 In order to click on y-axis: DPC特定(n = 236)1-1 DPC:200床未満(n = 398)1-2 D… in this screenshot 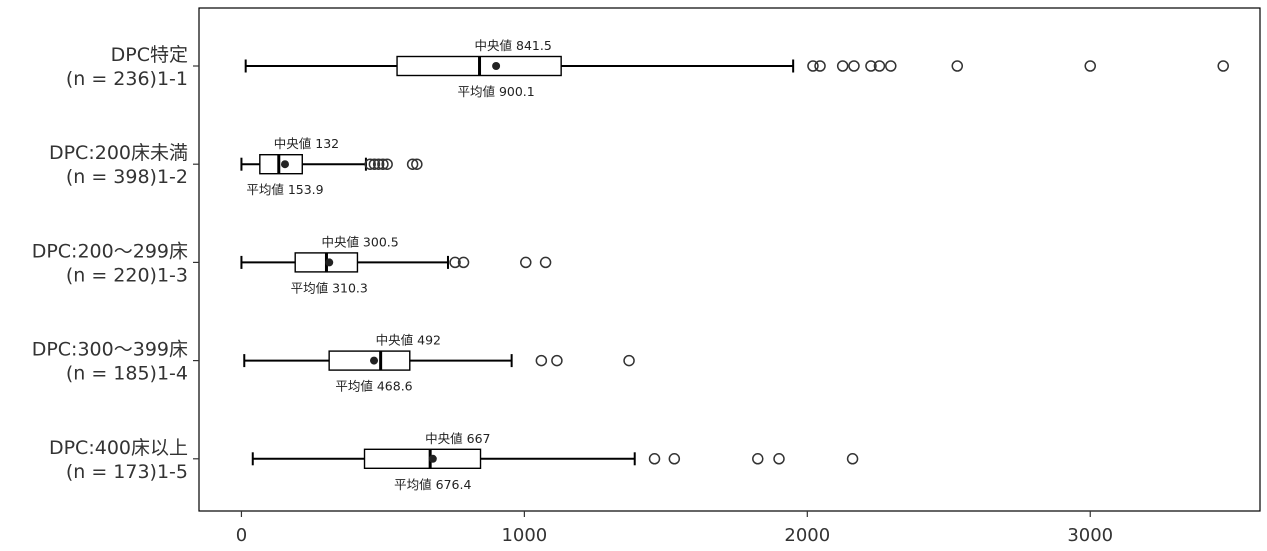, I will do `click(115, 263)`.